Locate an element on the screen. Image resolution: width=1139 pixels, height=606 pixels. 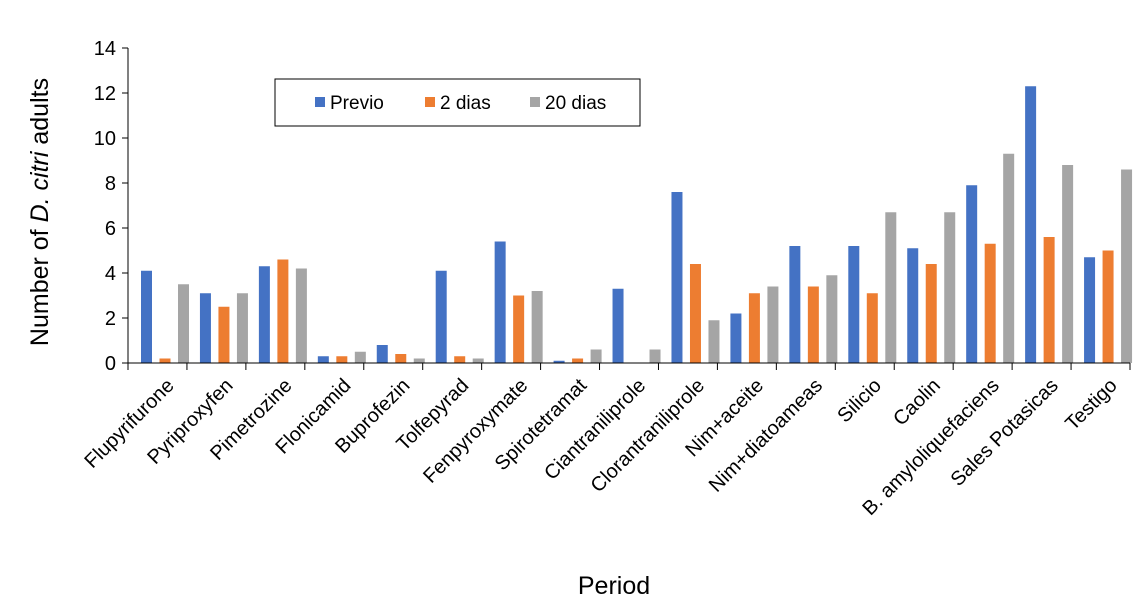
y-tick-label: 12 is located at coordinates (105, 94).